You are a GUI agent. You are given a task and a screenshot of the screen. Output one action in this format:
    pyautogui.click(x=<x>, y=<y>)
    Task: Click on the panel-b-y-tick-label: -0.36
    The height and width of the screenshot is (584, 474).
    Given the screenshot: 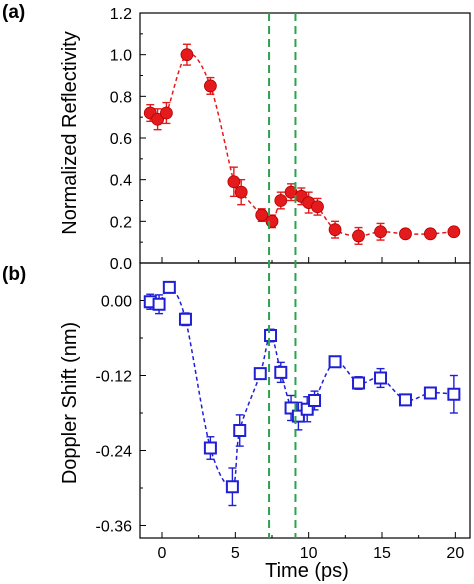 What is the action you would take?
    pyautogui.click(x=114, y=527)
    